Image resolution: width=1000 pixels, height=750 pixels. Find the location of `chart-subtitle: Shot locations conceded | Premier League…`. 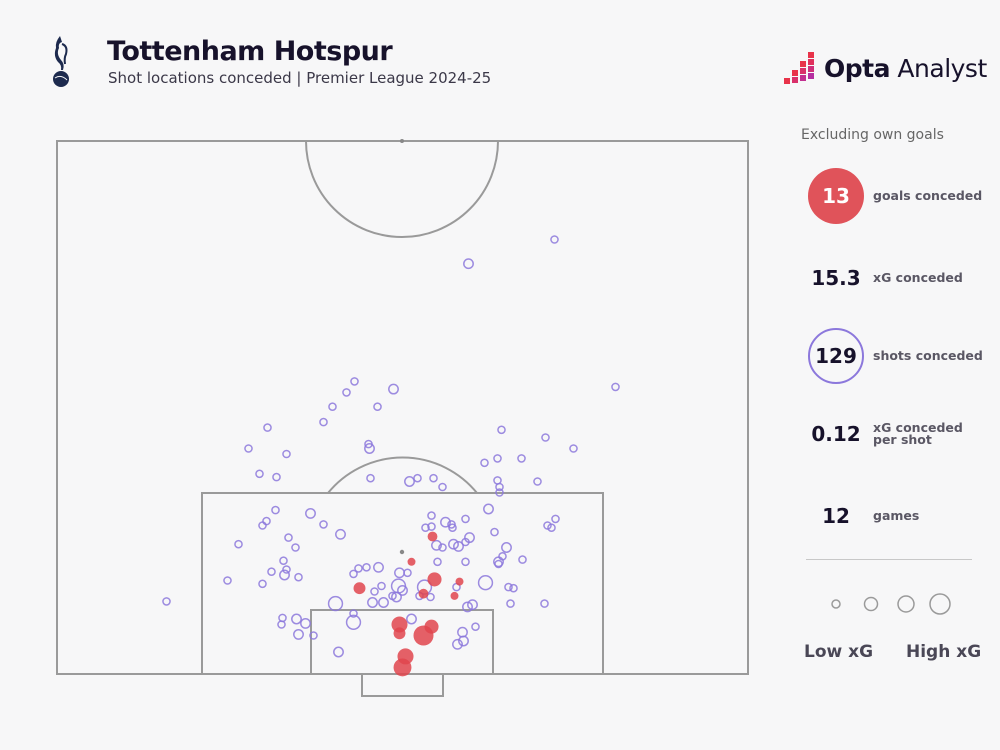

chart-subtitle: Shot locations conceded | Premier League… is located at coordinates (300, 78).